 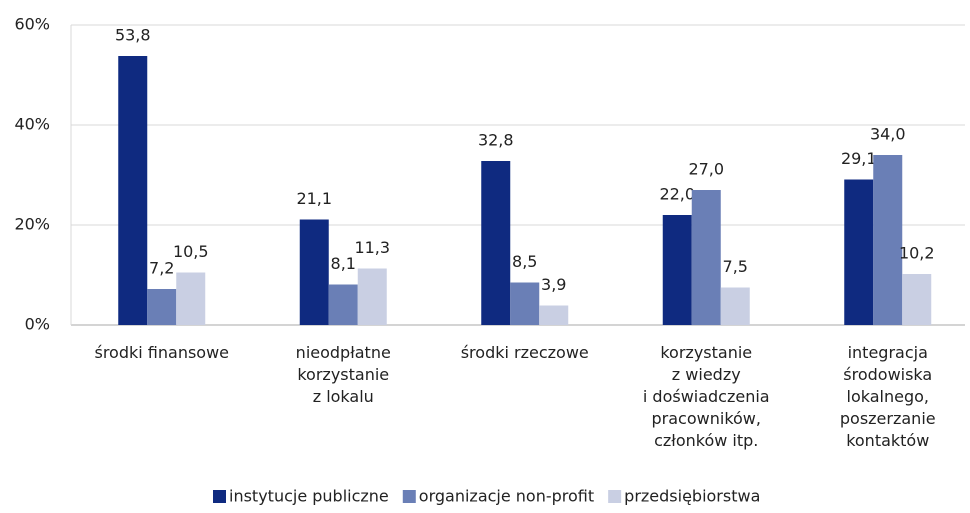 What do you see at coordinates (496, 140) in the screenshot?
I see `data-label: 32,8` at bounding box center [496, 140].